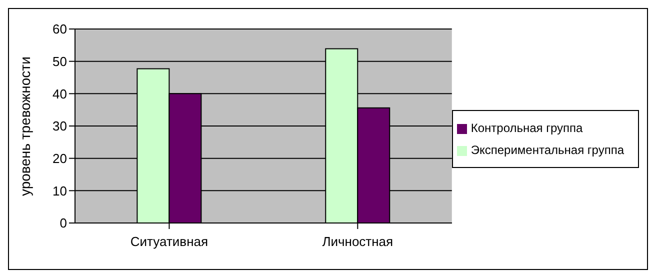  What do you see at coordinates (24, 126) in the screenshot?
I see `y-axis-title: уровень тревожности` at bounding box center [24, 126].